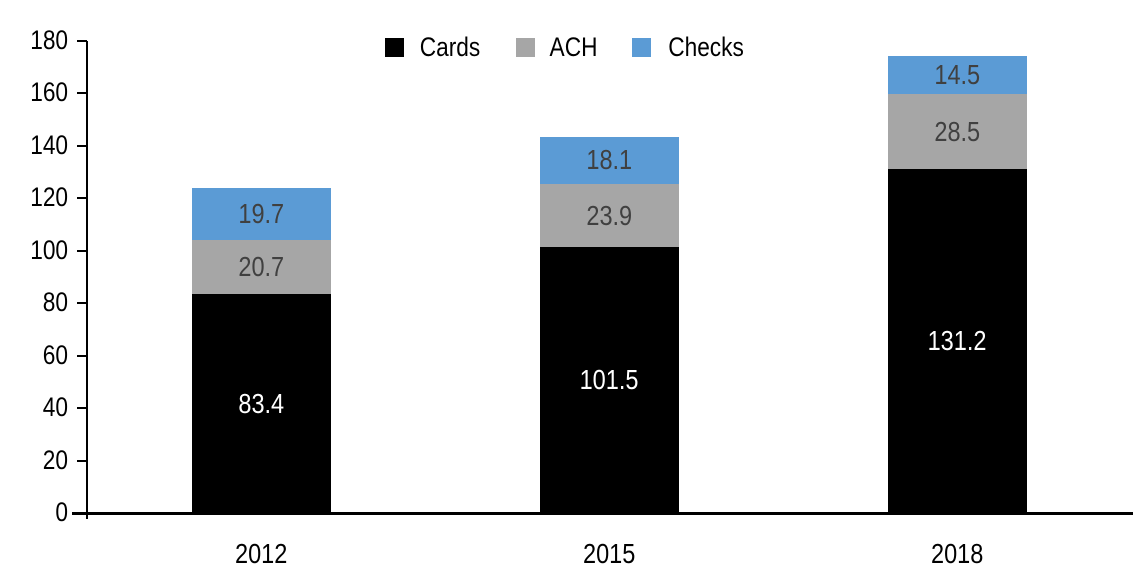  Describe the element at coordinates (49, 40) in the screenshot. I see `y-axis-tick-label: 180` at that location.